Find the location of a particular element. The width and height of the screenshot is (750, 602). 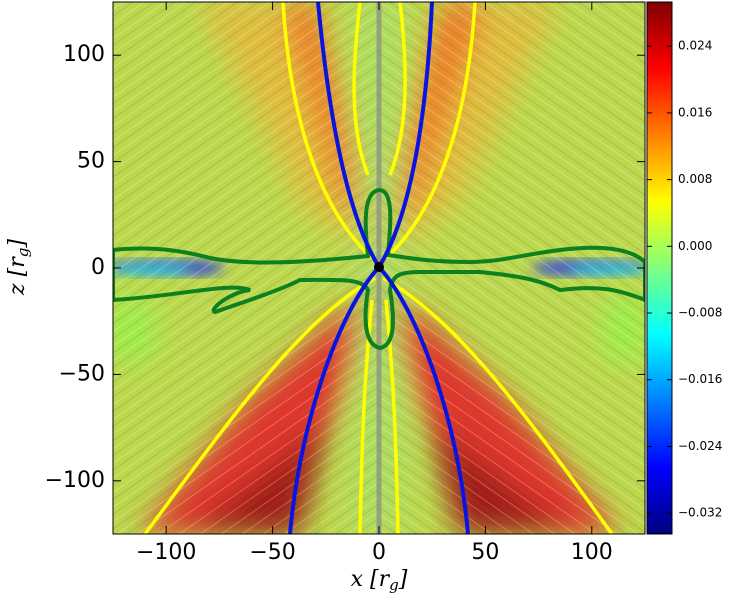

y-axis-label: z [rg] is located at coordinates (18, 267).